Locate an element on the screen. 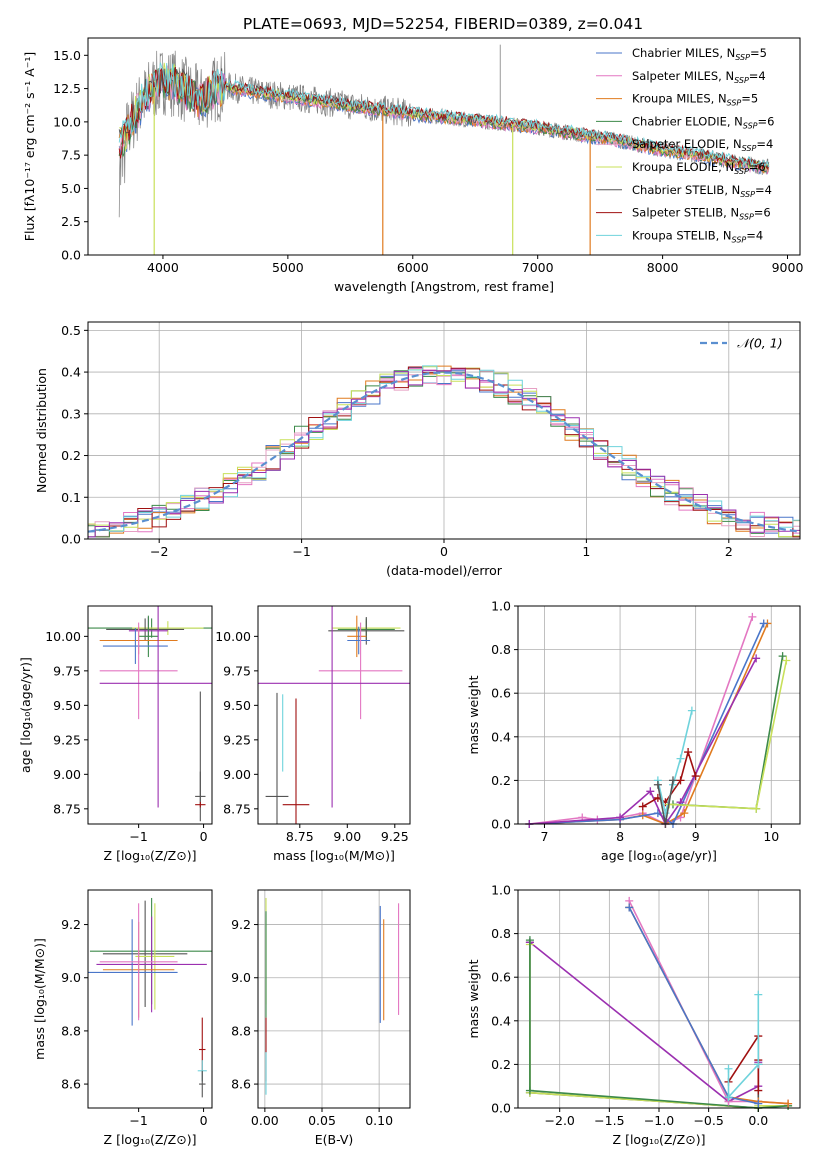  x-axis-label: Z [log₁₀(Z/Z⊙)] is located at coordinates (659, 1139).